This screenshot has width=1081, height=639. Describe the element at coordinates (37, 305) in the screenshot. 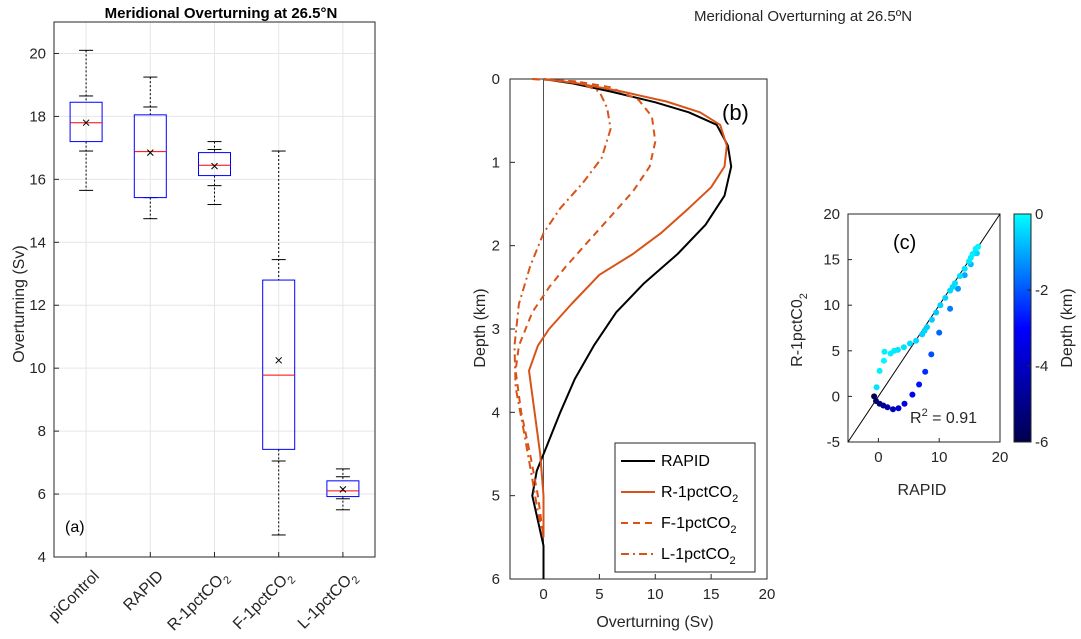

I see `panel-a-ytick-label: 12` at that location.